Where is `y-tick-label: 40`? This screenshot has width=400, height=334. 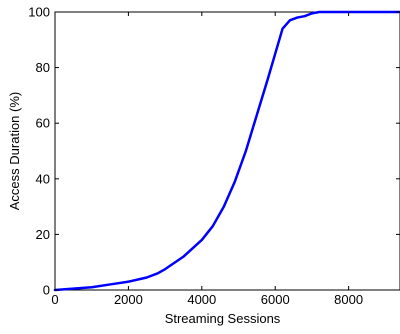
y-tick-label: 40 is located at coordinates (43, 178).